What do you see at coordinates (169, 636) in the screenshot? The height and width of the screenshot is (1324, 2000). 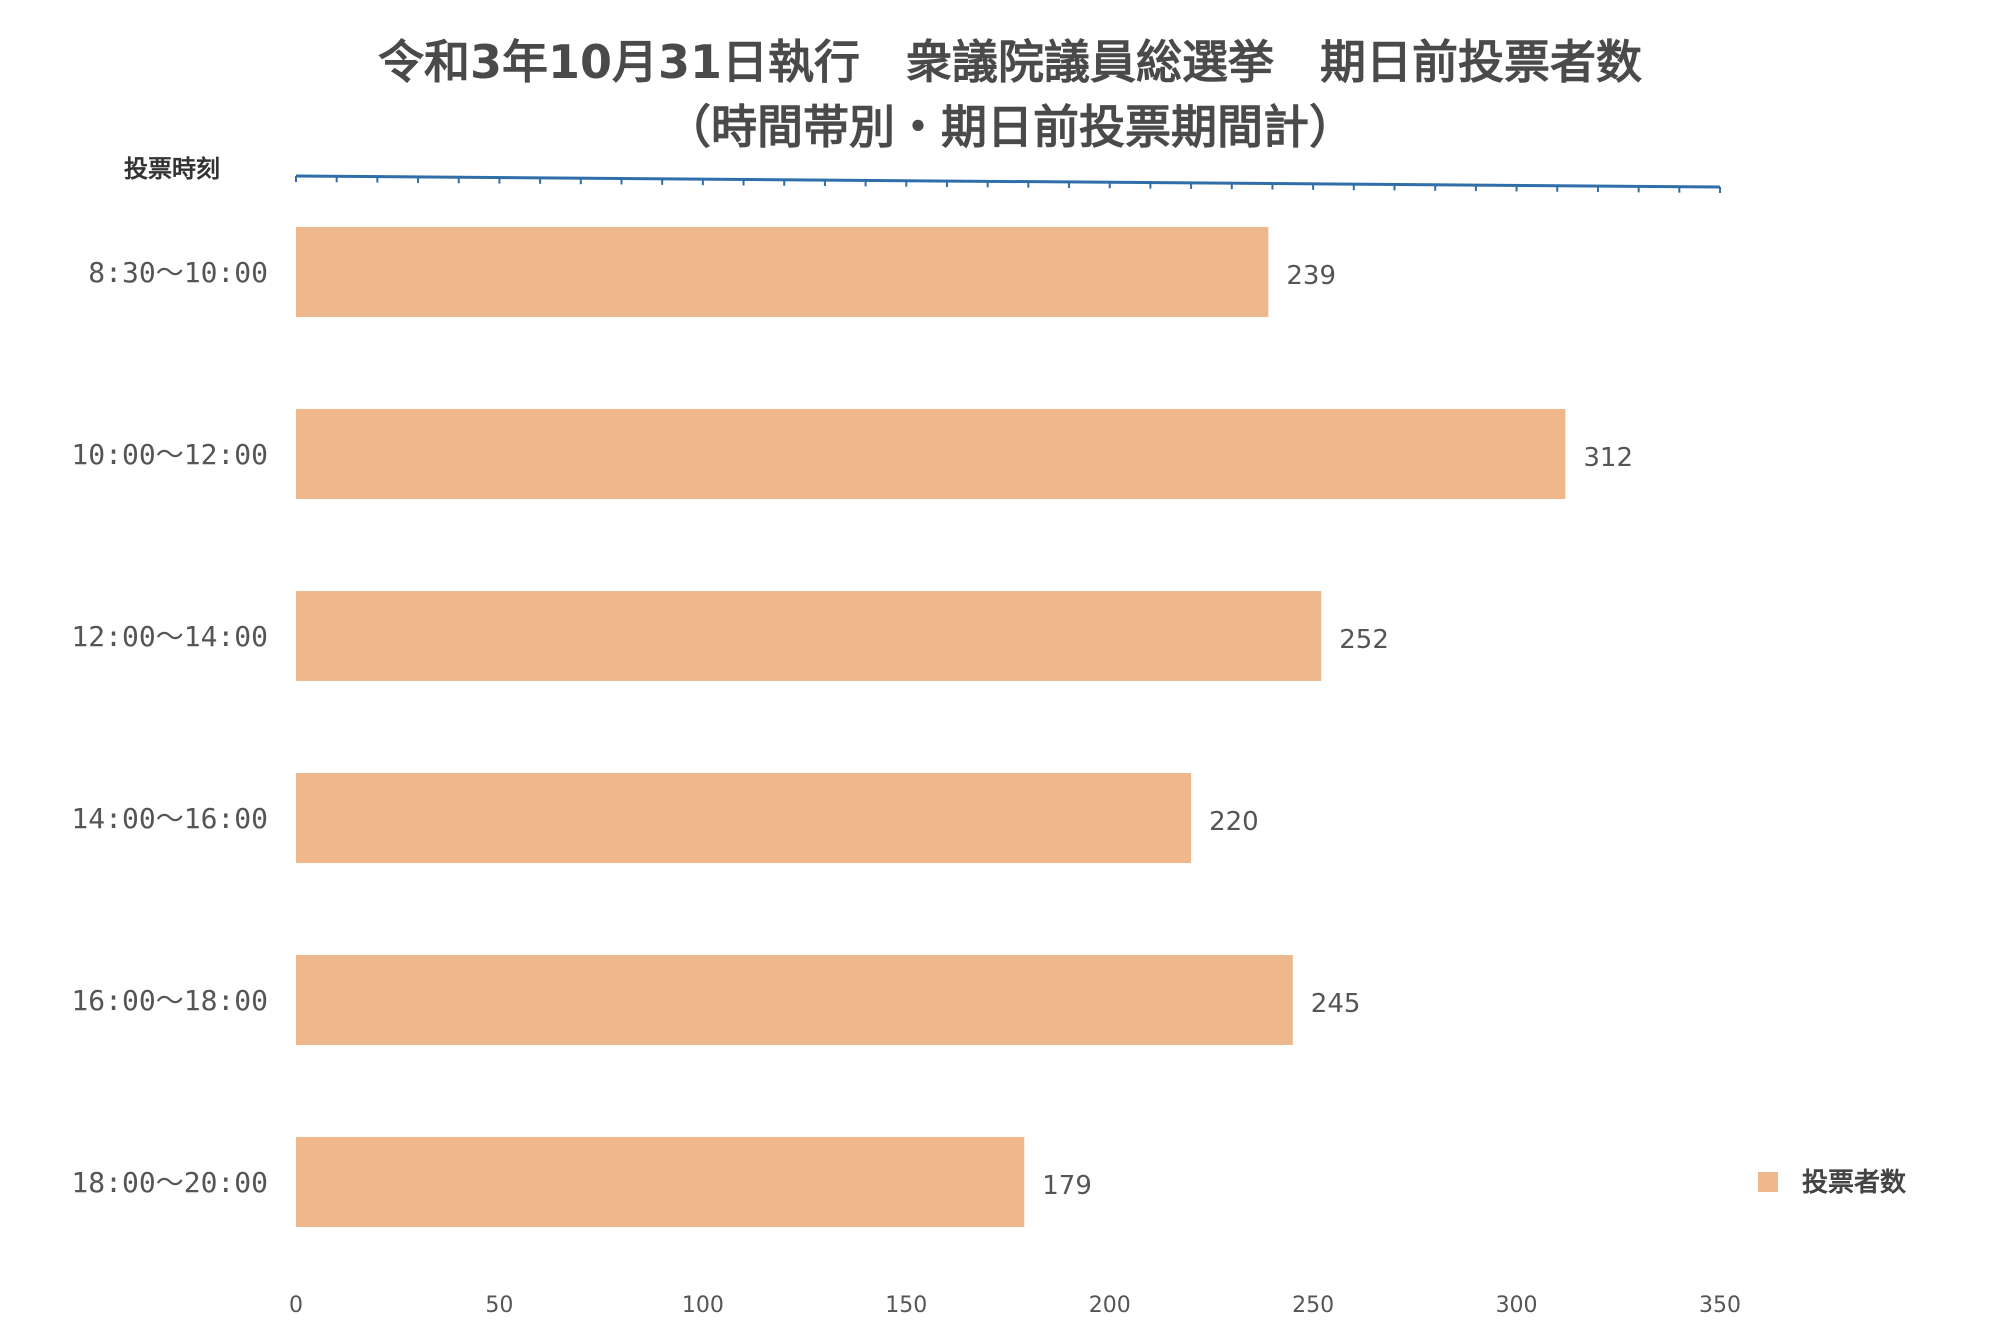 I see `category-label: 12:00〜14:00` at bounding box center [169, 636].